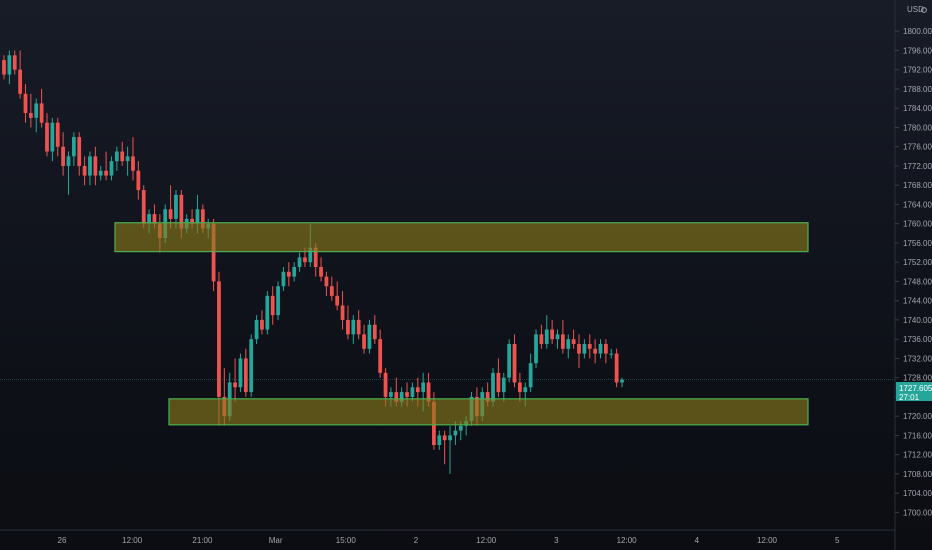 Image resolution: width=932 pixels, height=550 pixels. Describe the element at coordinates (556, 540) in the screenshot. I see `x-tick-label: 3` at that location.